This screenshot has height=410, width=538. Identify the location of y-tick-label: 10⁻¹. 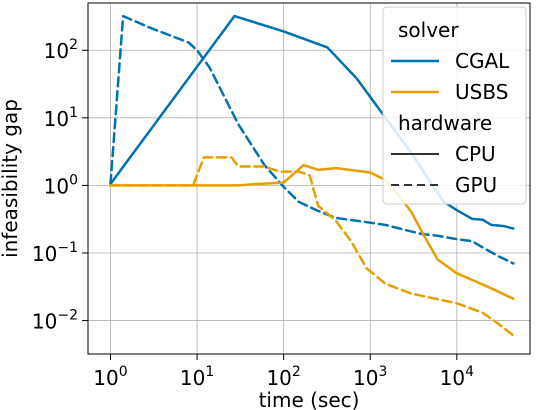
(55, 253).